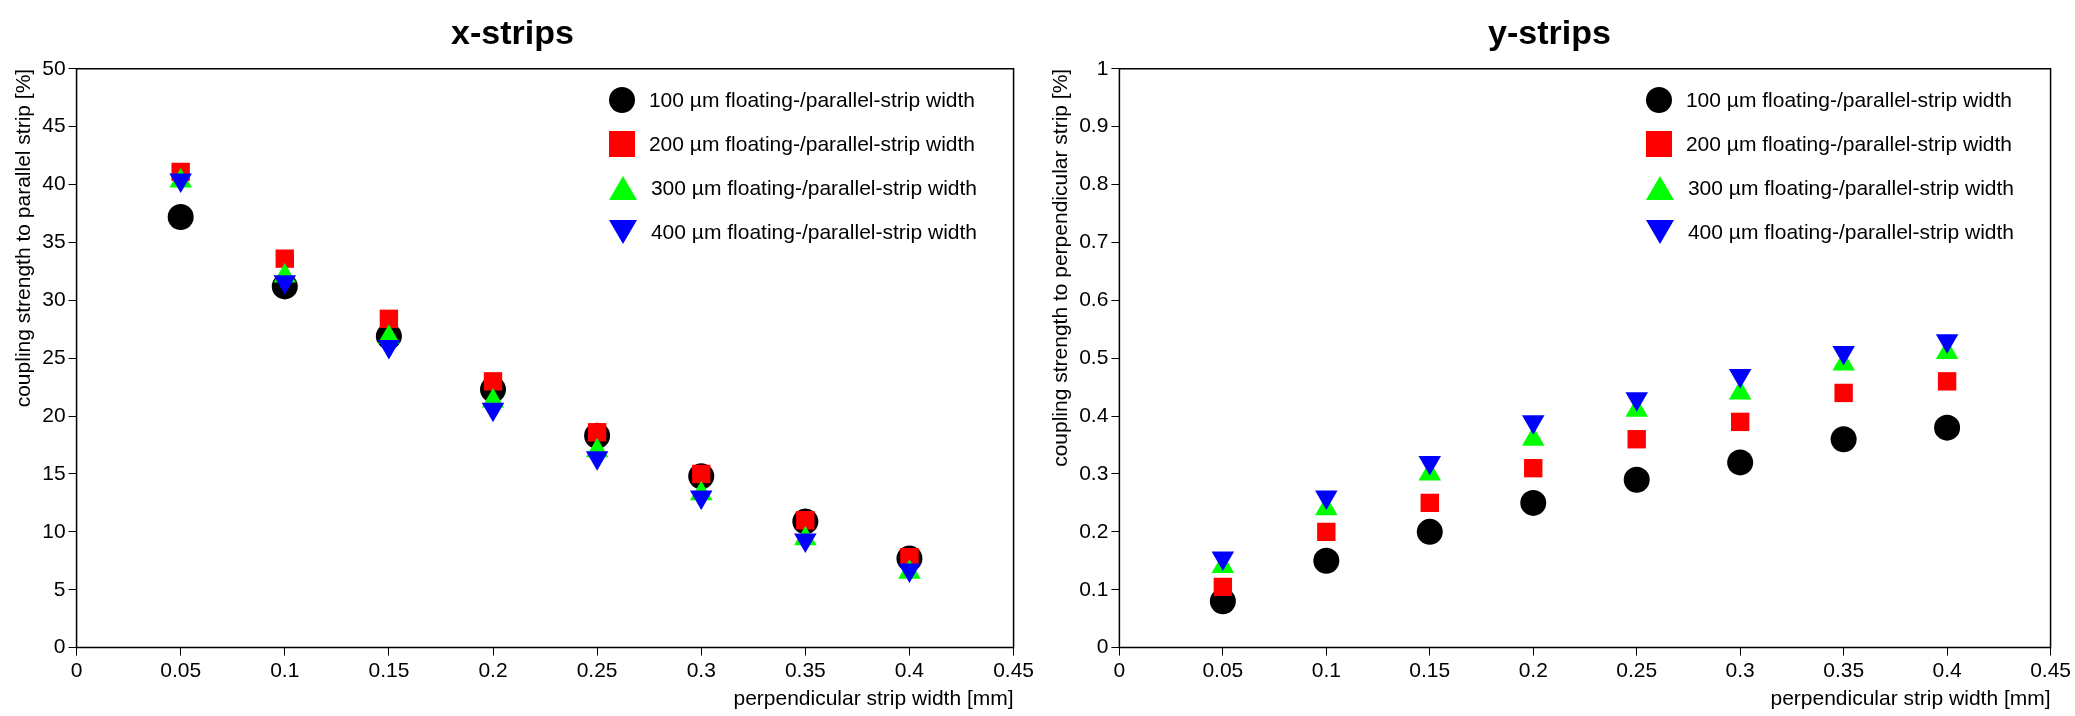 The image size is (2075, 716). Describe the element at coordinates (1094, 356) in the screenshot. I see `y-tick-label: 0.5` at that location.